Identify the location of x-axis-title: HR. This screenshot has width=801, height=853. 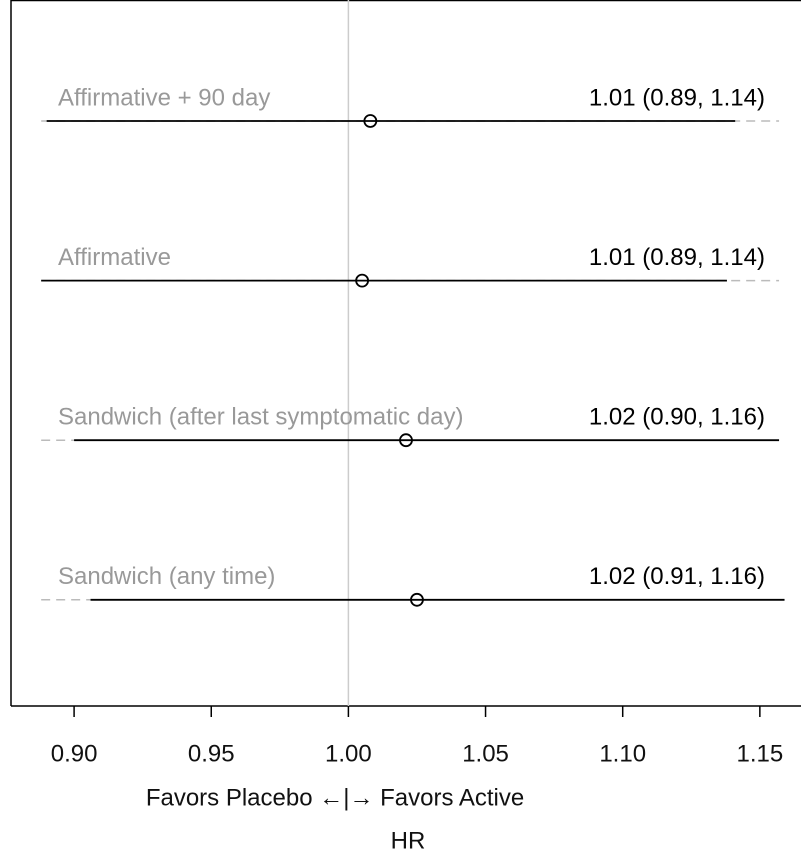
(408, 840).